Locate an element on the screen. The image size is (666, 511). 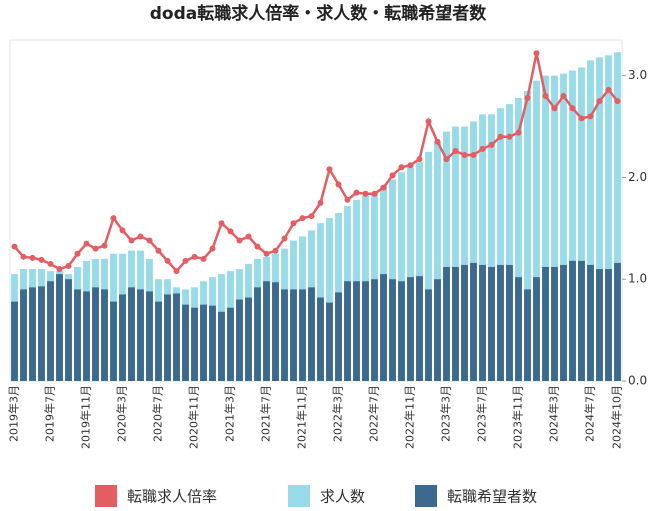
x-tick-label: 2023年7月 is located at coordinates (482, 413).